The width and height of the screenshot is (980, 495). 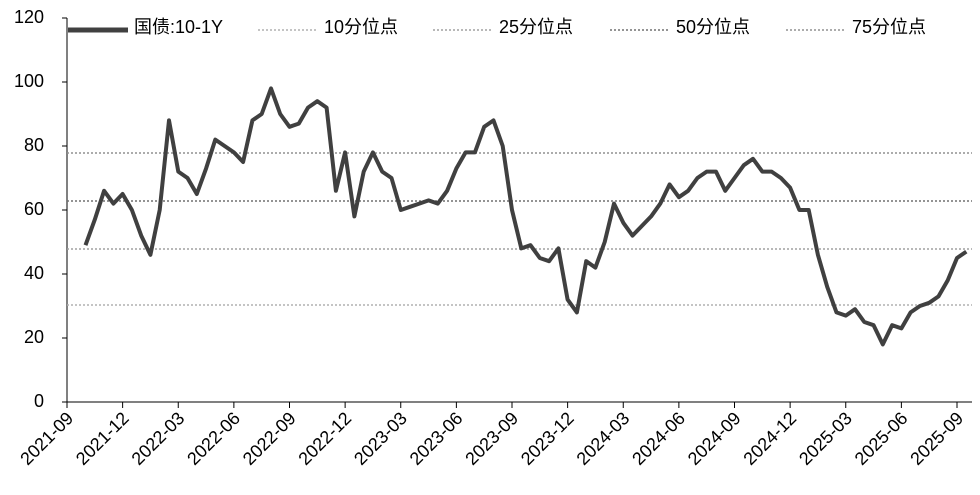 What do you see at coordinates (658, 438) in the screenshot?
I see `x-tick-label: 2024-06` at bounding box center [658, 438].